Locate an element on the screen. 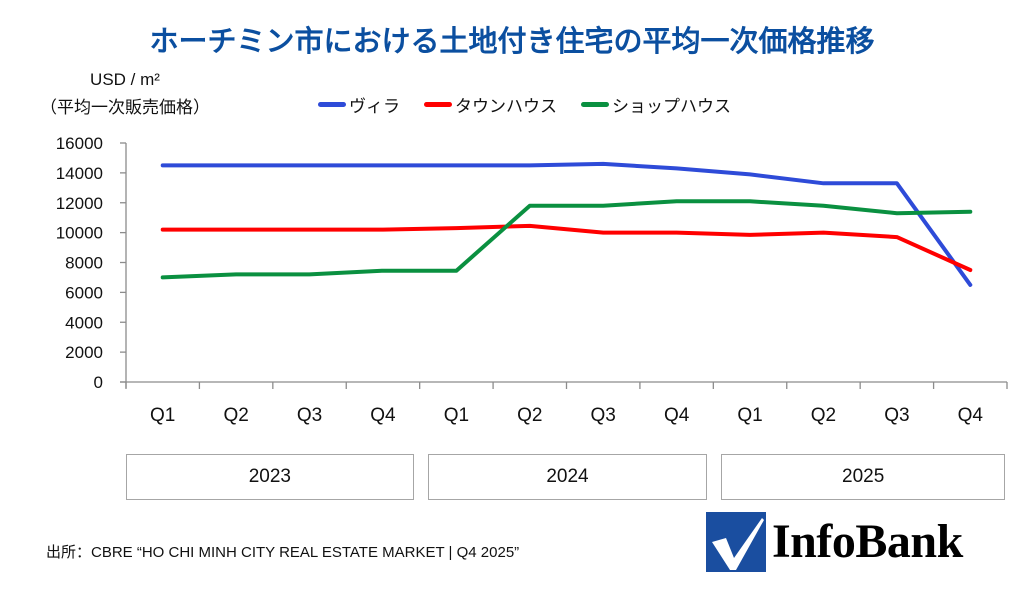 The image size is (1024, 600). y-tick-label: 4000 is located at coordinates (84, 322).